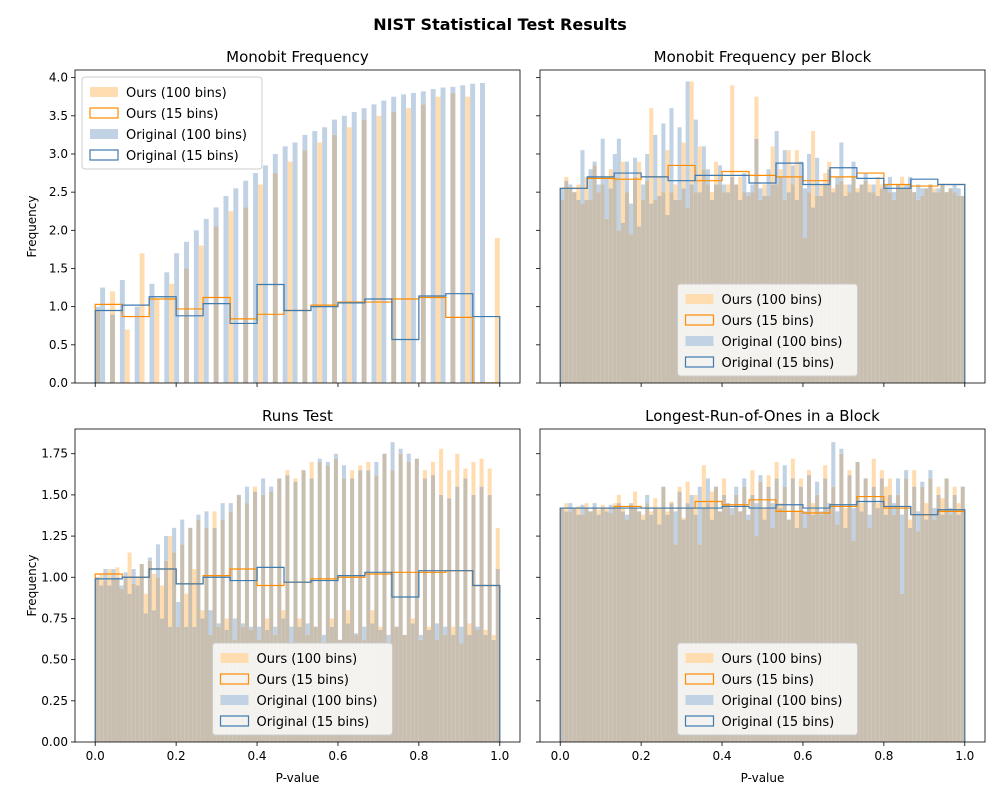  Describe the element at coordinates (772, 300) in the screenshot. I see `legend-label: Ours (100 bins)` at that location.